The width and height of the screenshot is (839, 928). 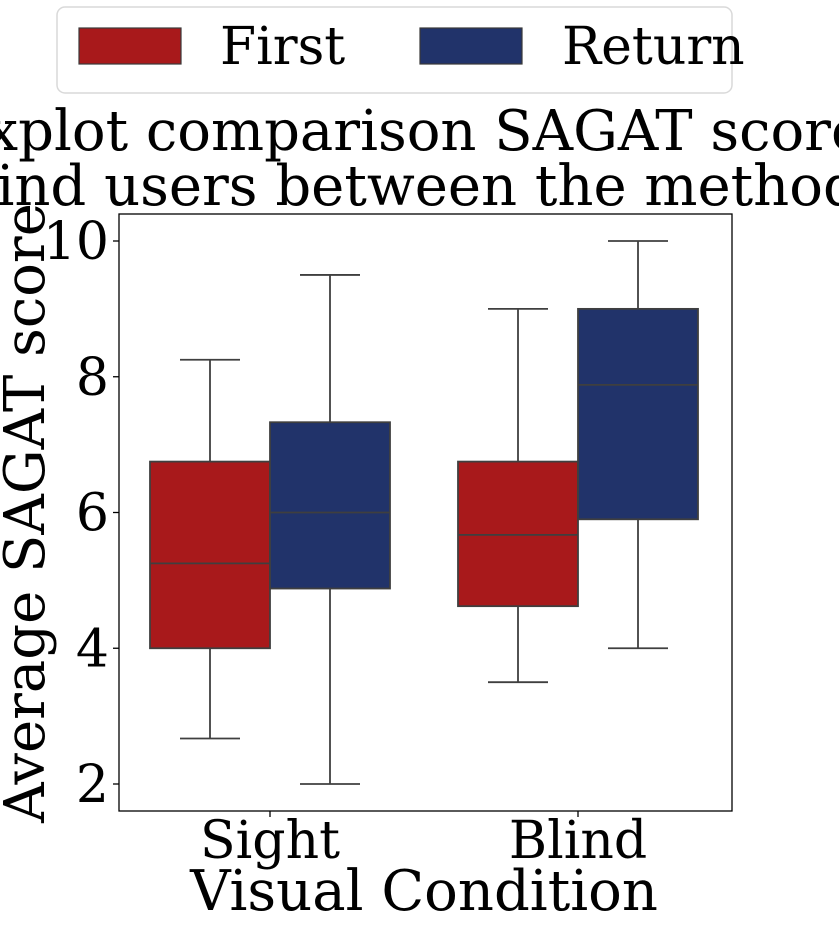 What do you see at coordinates (130, 46) in the screenshot?
I see `legend-swatch-first` at bounding box center [130, 46].